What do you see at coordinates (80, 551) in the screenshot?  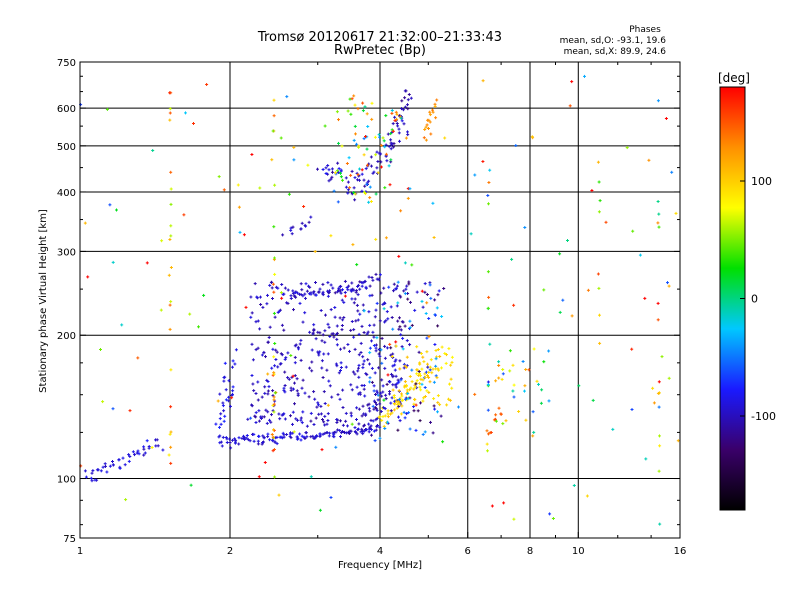 I see `x-tick-label: 1` at bounding box center [80, 551].